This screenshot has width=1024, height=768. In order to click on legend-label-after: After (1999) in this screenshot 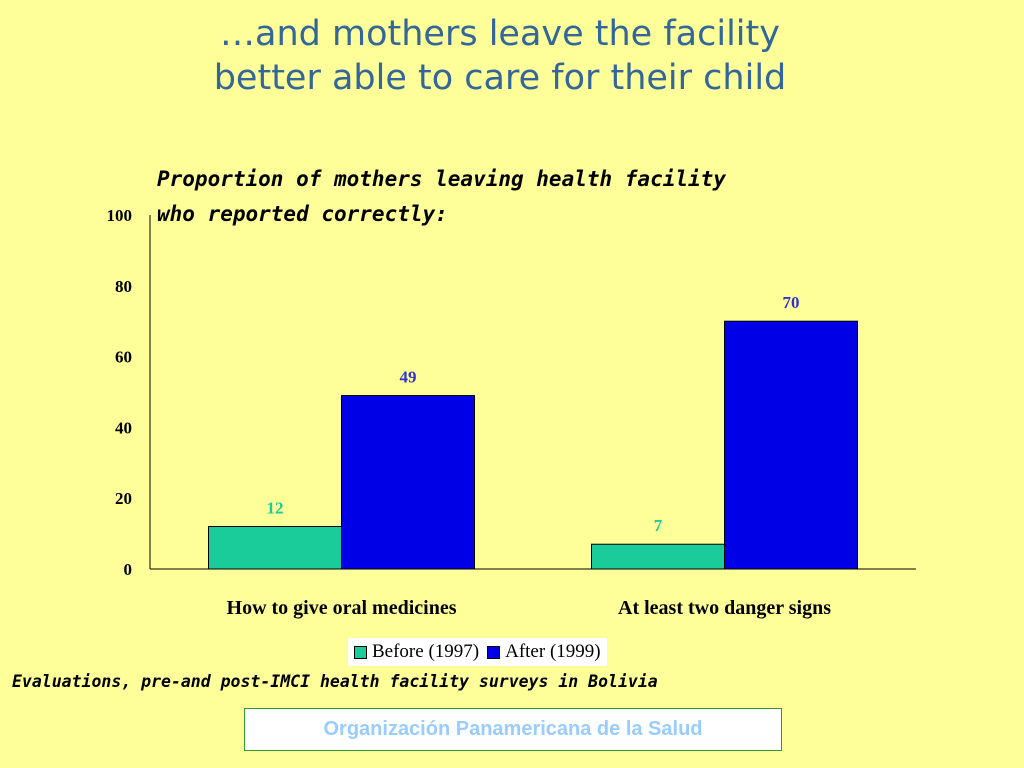, I will do `click(553, 651)`.